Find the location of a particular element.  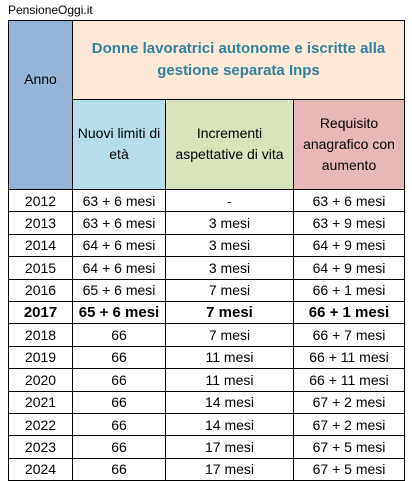

table-row: 2020 66 11 mesi 66 + 11 mesi is located at coordinates (206, 380).